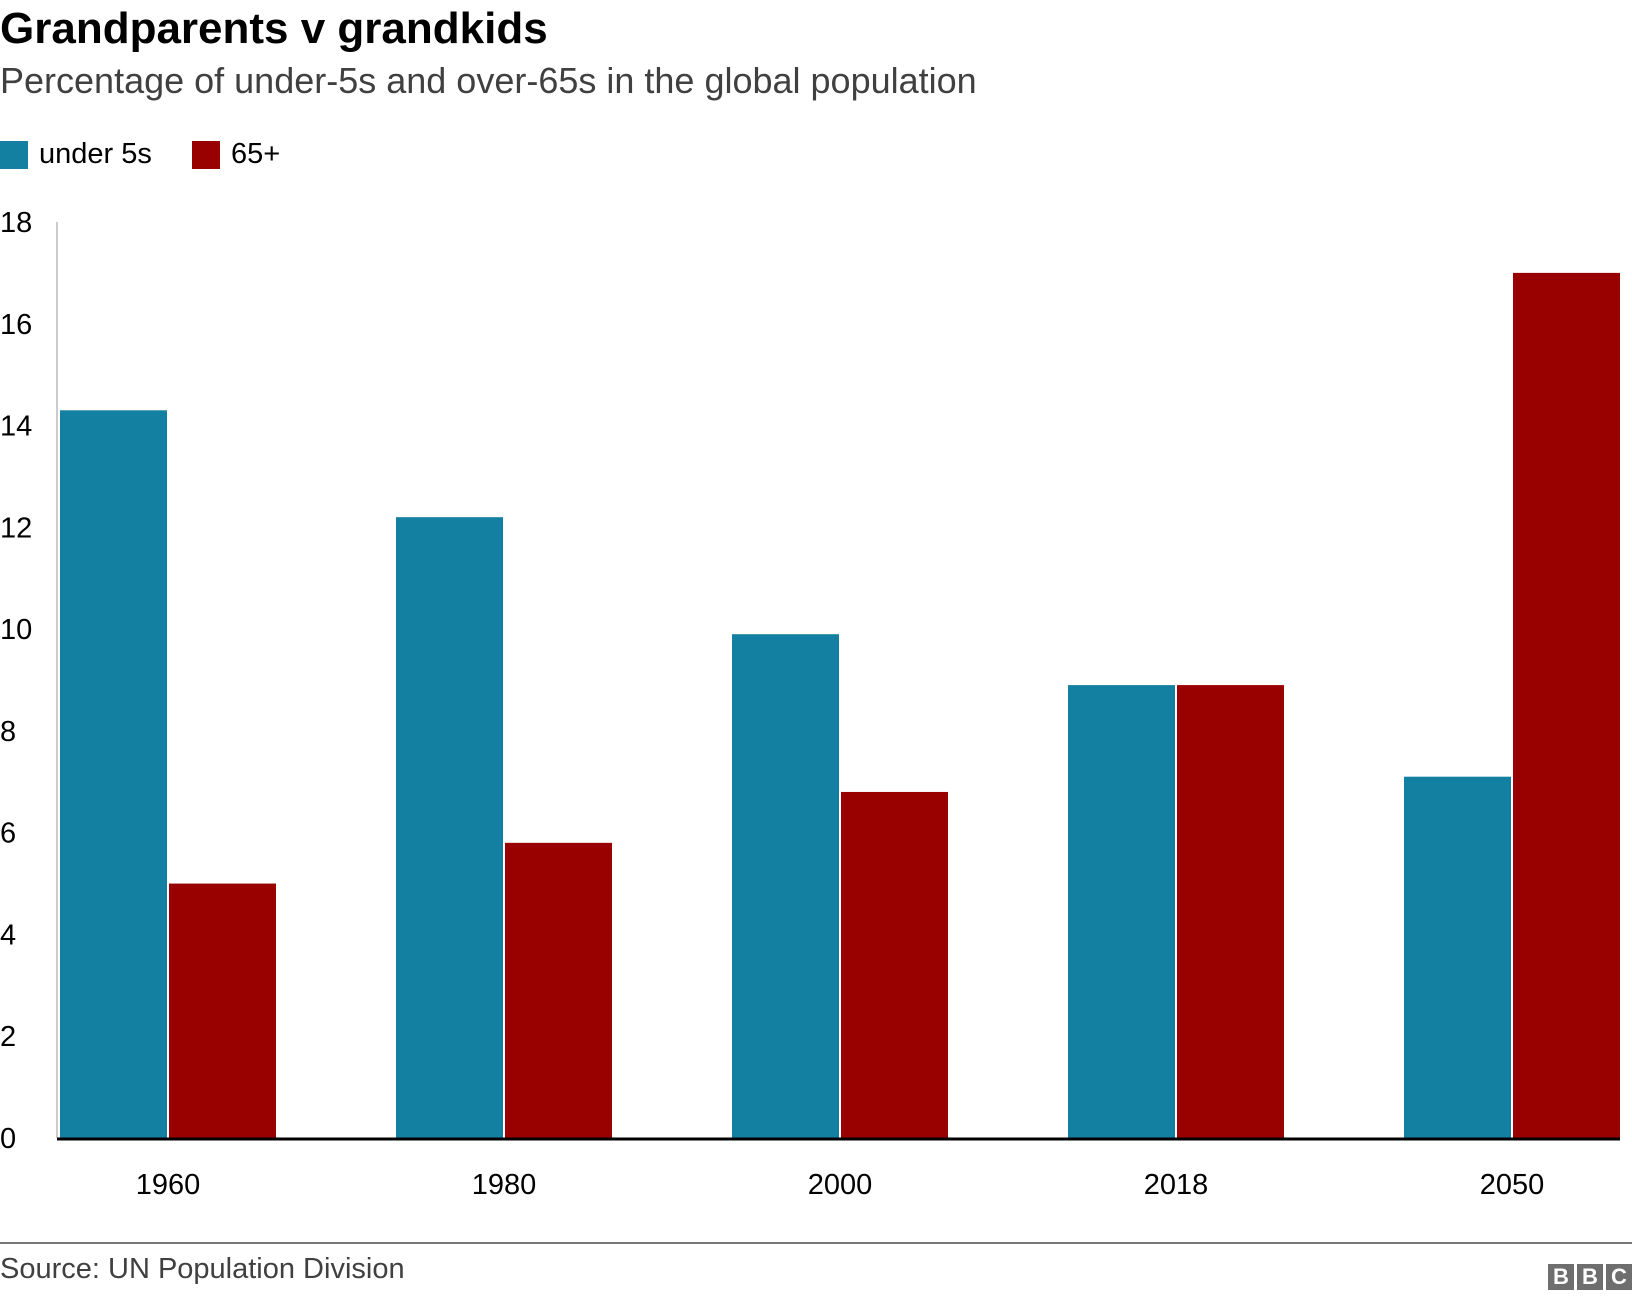 The height and width of the screenshot is (1300, 1632). I want to click on bar-under-5s-1960, so click(113, 774).